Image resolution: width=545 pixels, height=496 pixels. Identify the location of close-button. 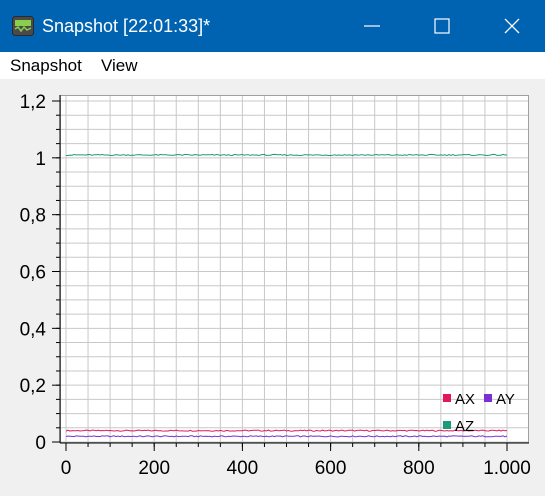
(511, 26).